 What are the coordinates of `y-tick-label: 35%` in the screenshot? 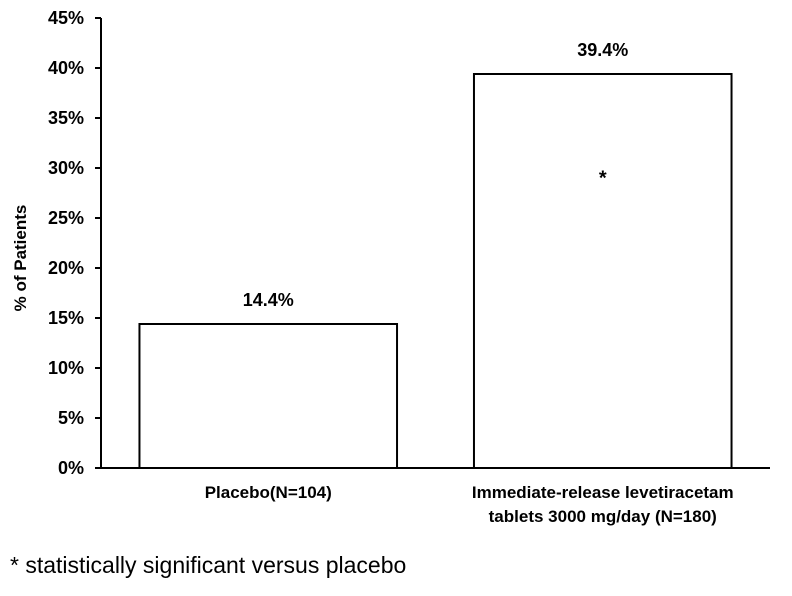 It's located at (66, 118).